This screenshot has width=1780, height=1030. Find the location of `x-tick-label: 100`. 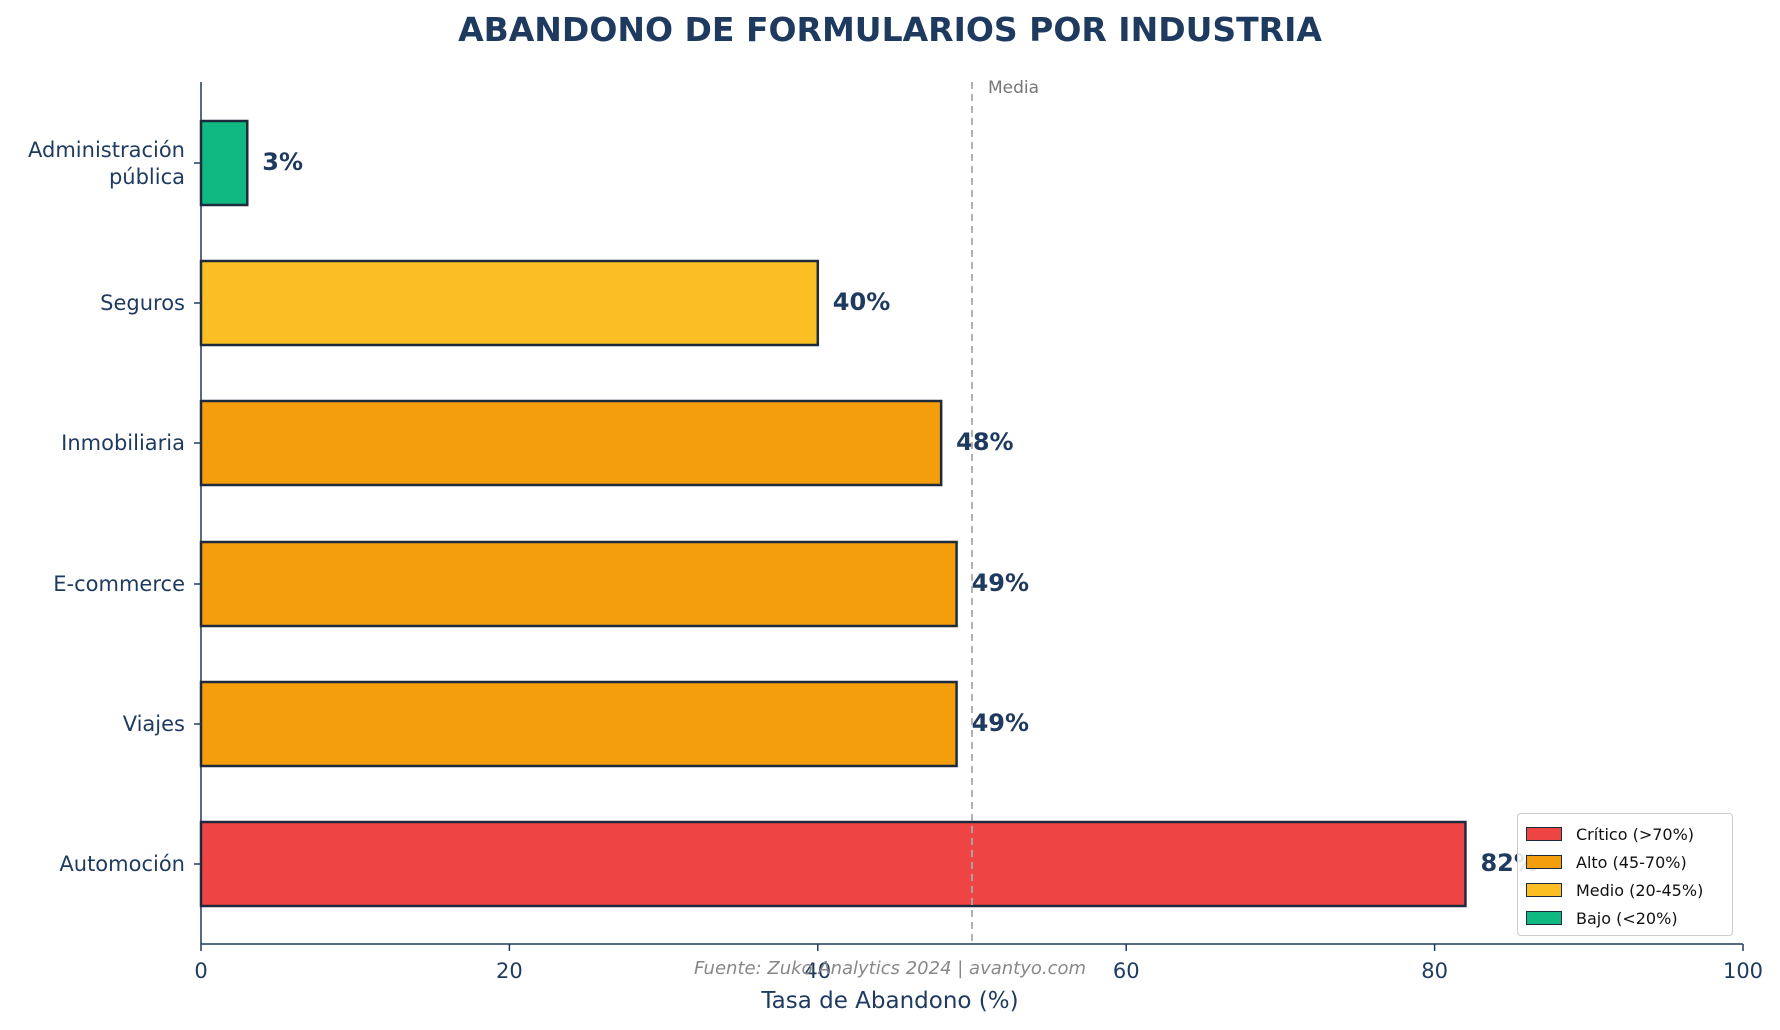

x-tick-label: 100 is located at coordinates (1743, 971).